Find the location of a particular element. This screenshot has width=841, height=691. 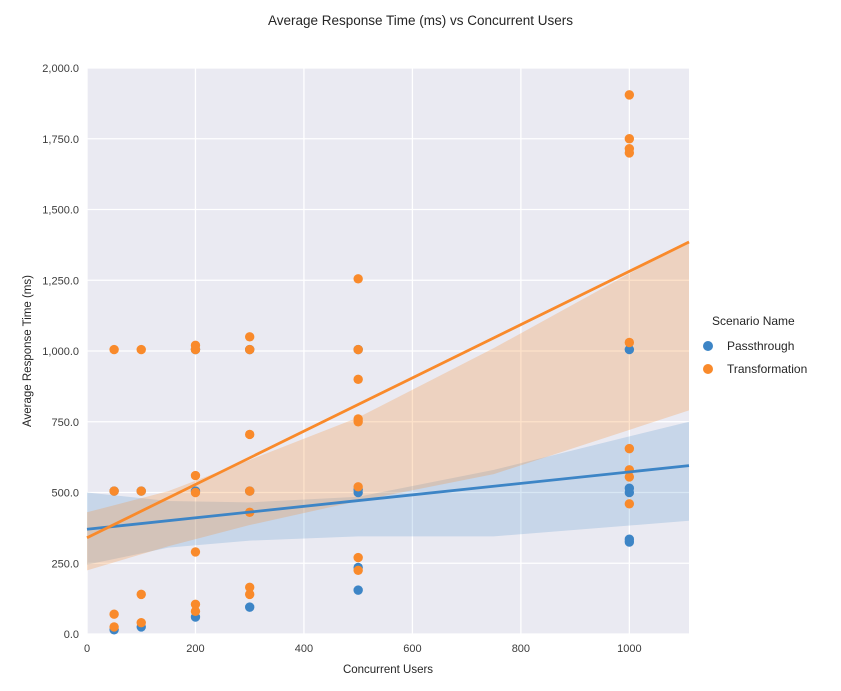

legend-item-passthrough: Passthrough is located at coordinates (753, 345).